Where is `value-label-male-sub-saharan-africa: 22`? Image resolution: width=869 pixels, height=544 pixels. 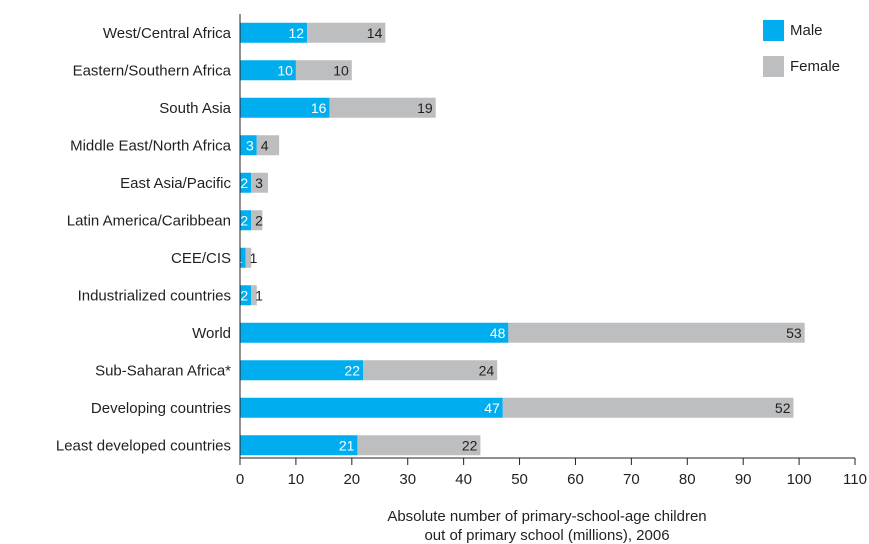 value-label-male-sub-saharan-africa: 22 is located at coordinates (352, 370).